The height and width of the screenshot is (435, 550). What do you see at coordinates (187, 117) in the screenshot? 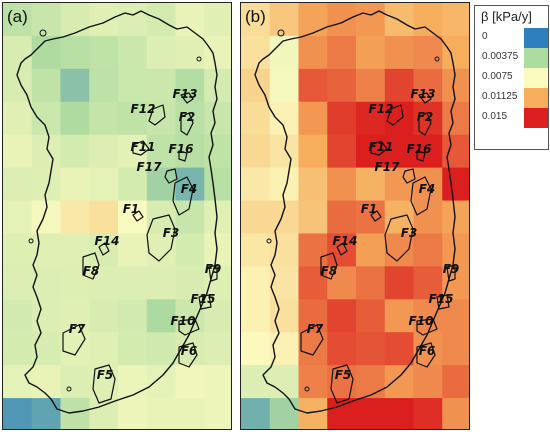
I see `map-a-feature-label: F2` at bounding box center [187, 117].